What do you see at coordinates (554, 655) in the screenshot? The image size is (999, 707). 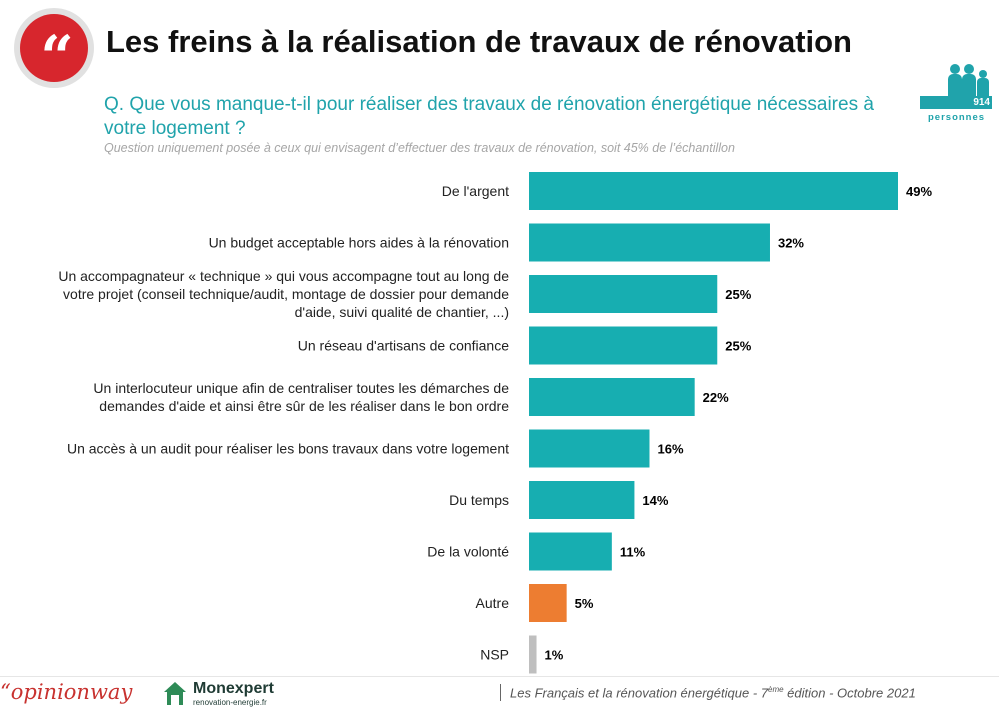 I see `data-label-10: 1%` at bounding box center [554, 655].